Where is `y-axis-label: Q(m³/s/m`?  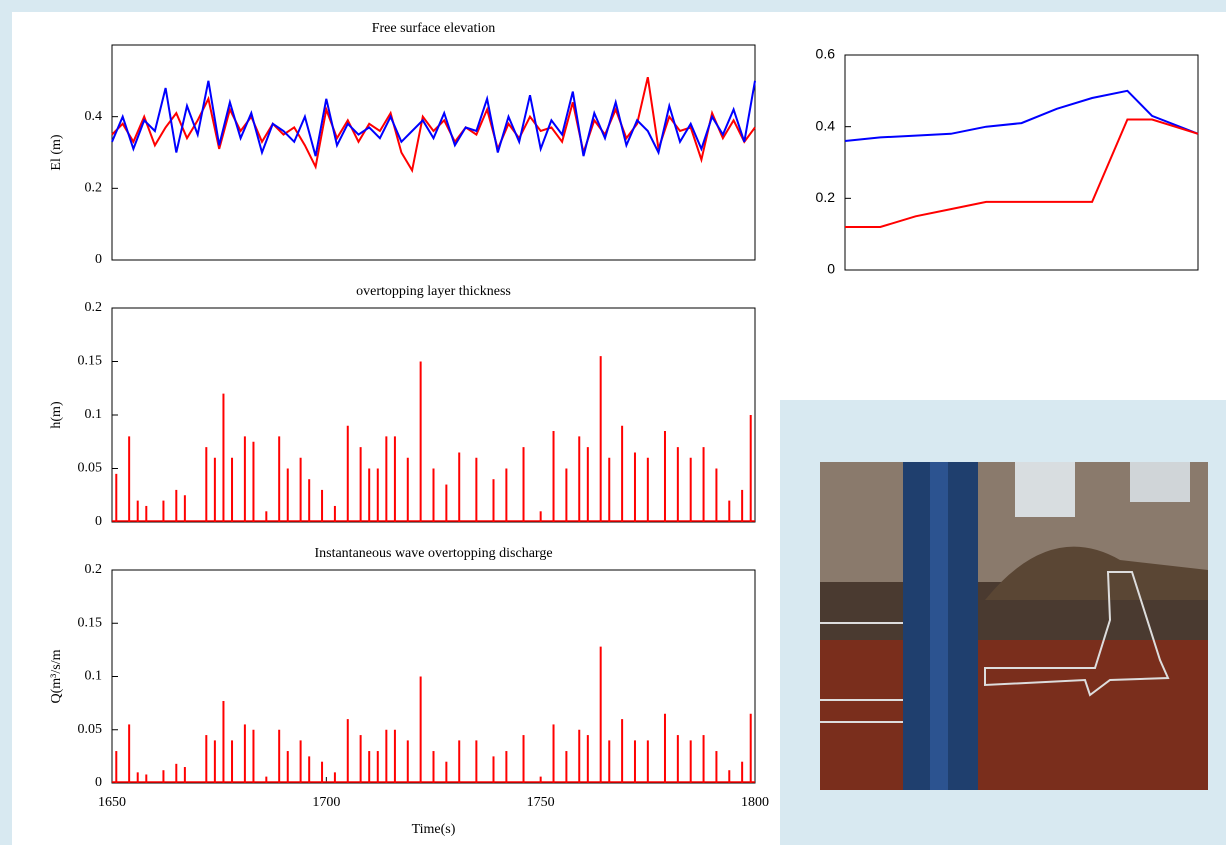
y-axis-label: Q(m³/s/m is located at coordinates (56, 676).